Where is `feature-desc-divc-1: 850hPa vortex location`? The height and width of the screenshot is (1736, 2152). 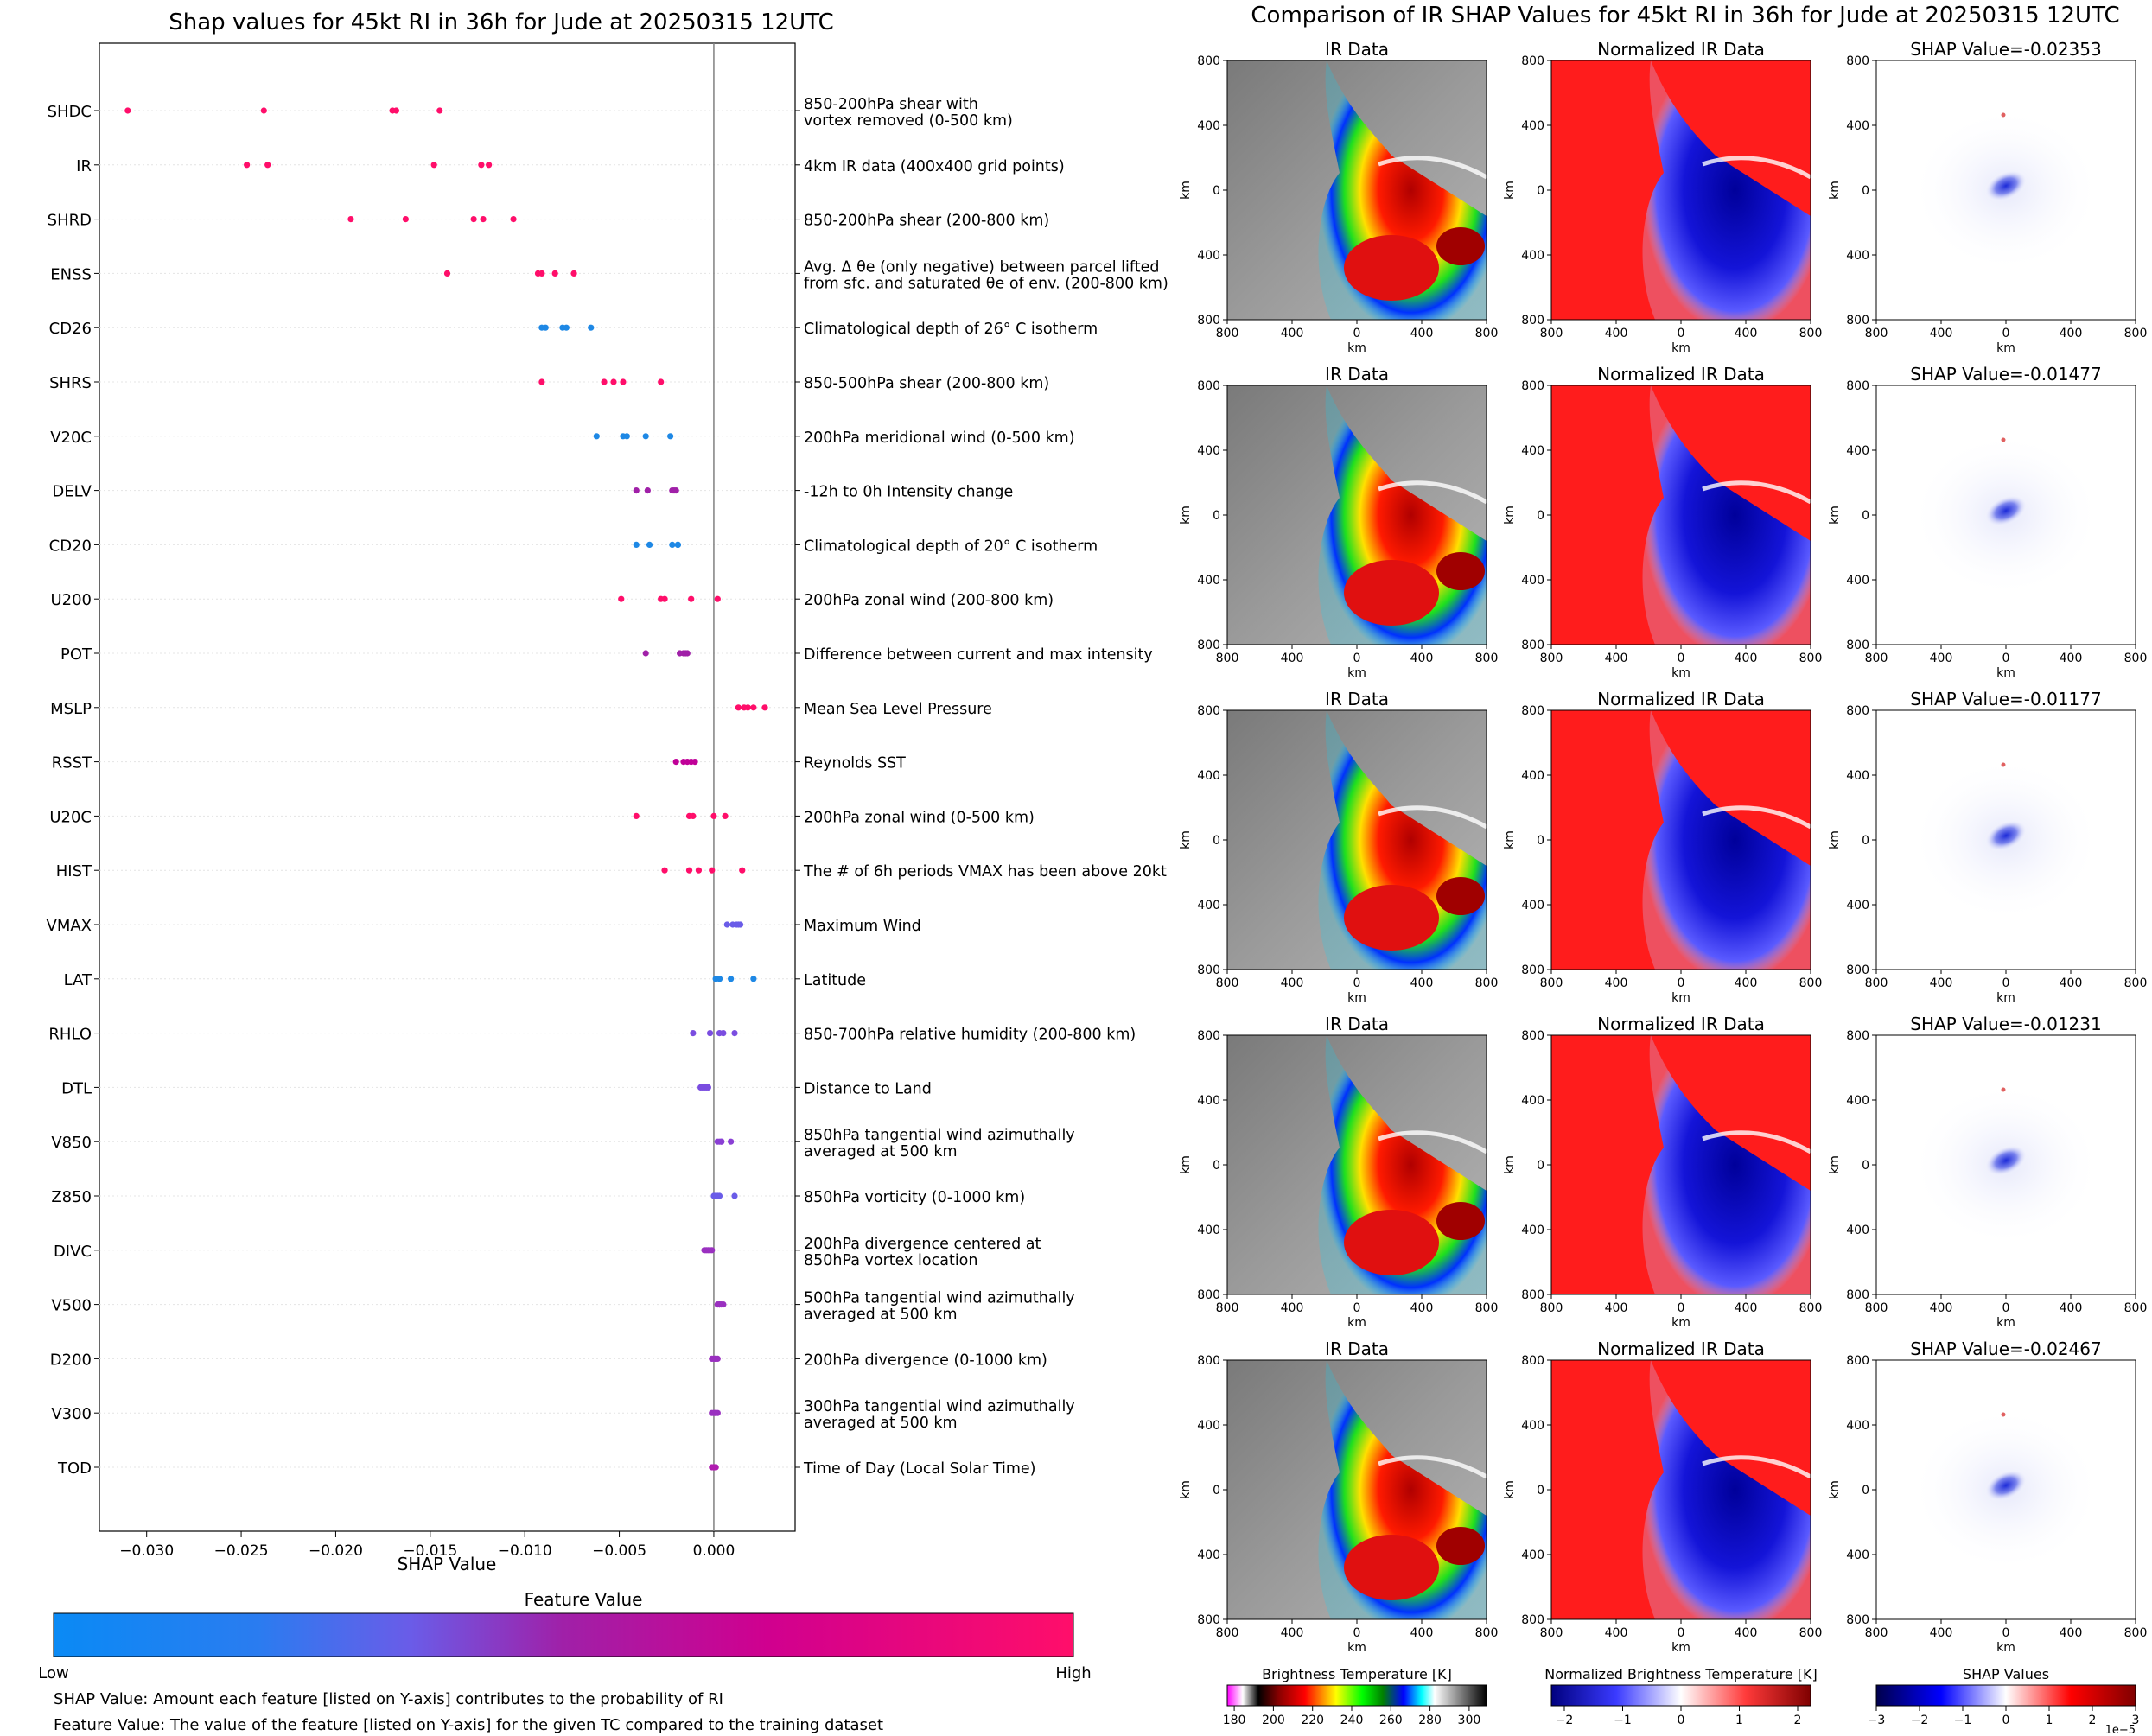 feature-desc-divc-1: 850hPa vortex location is located at coordinates (890, 1260).